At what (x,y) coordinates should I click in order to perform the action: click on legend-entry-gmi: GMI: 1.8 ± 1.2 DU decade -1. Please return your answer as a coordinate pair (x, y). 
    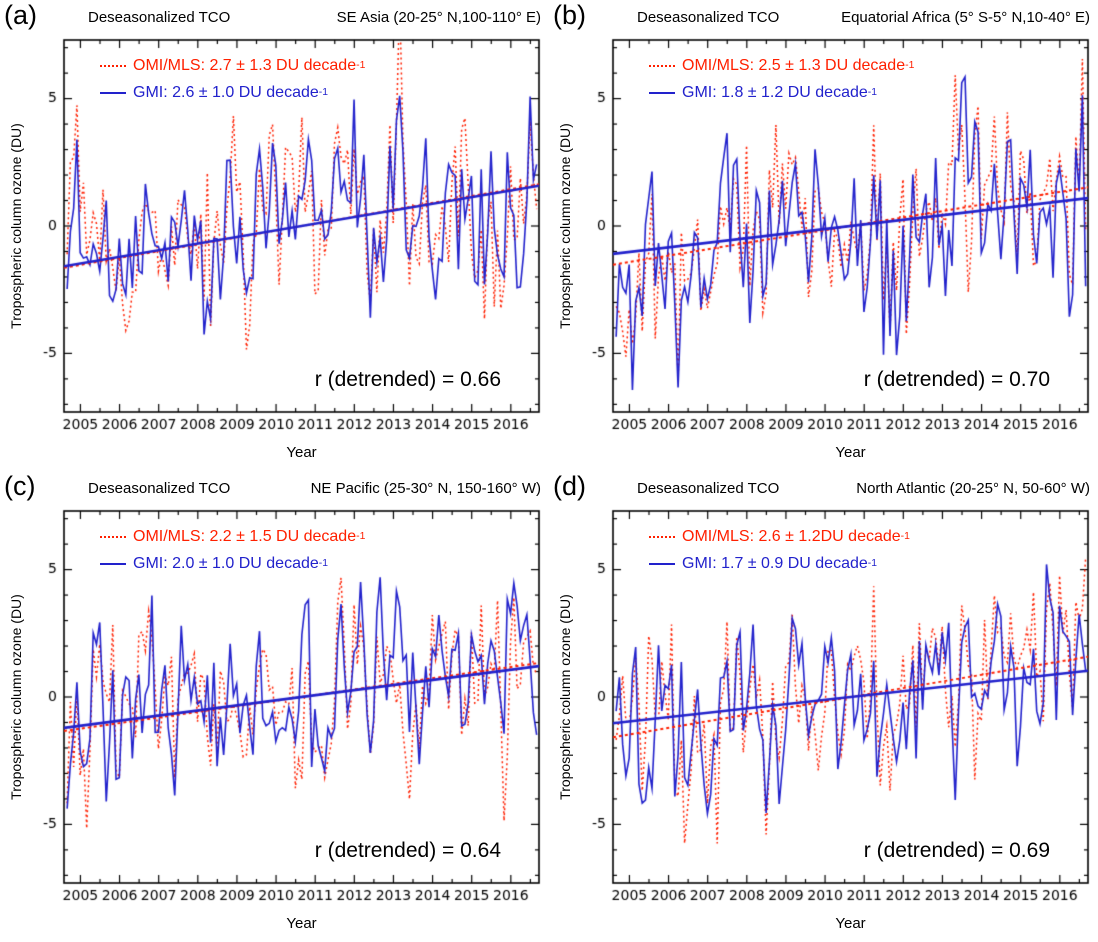
    Looking at the image, I should click on (781, 92).